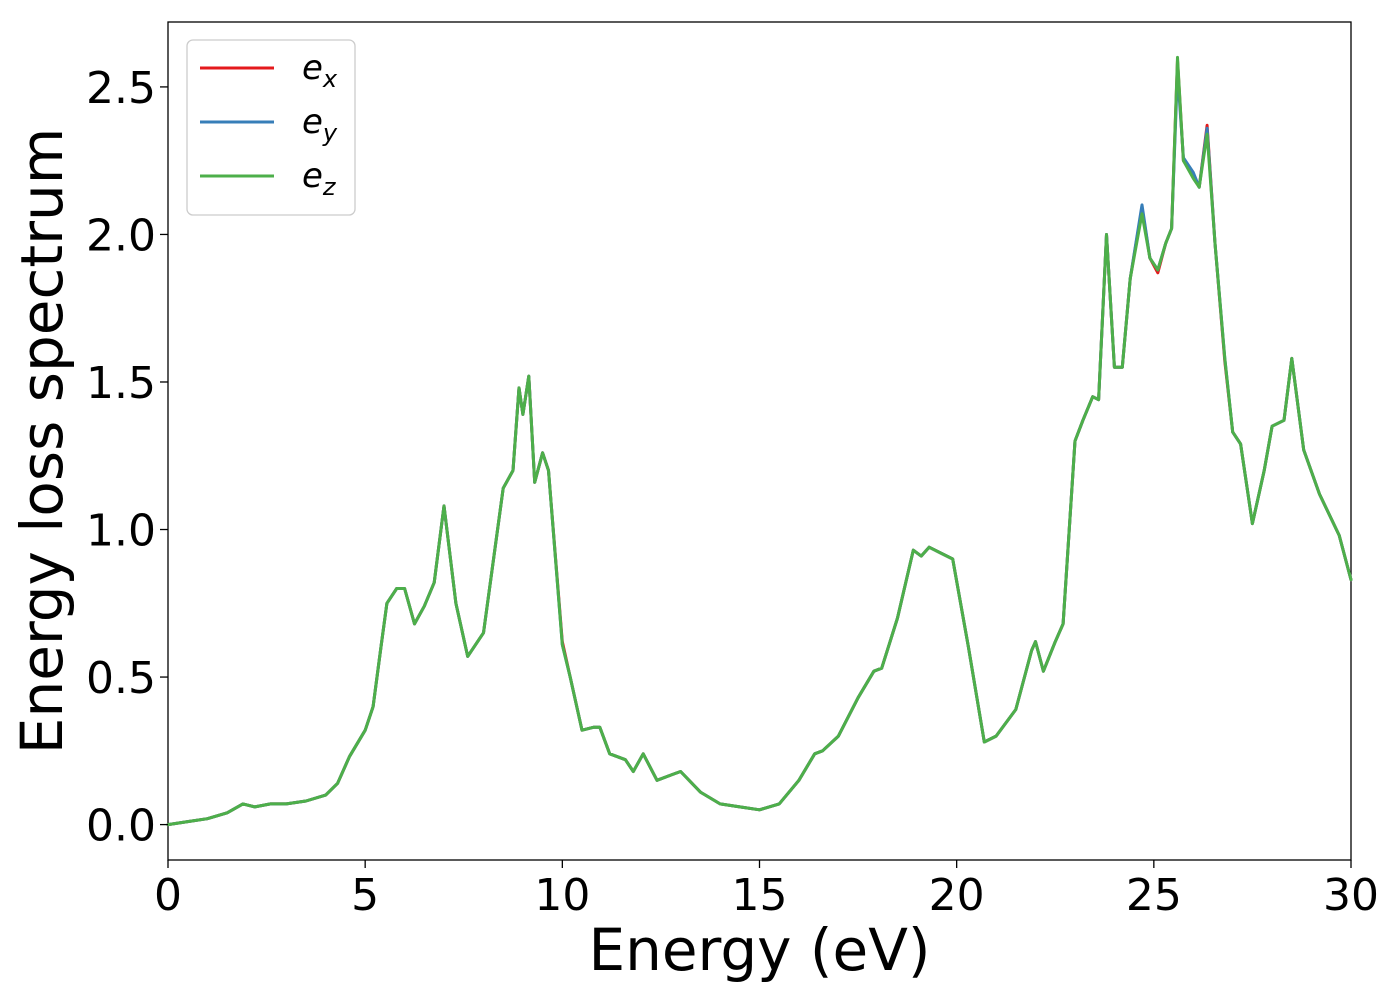 The image size is (1400, 1000). I want to click on legend-label: ey, so click(320, 124).